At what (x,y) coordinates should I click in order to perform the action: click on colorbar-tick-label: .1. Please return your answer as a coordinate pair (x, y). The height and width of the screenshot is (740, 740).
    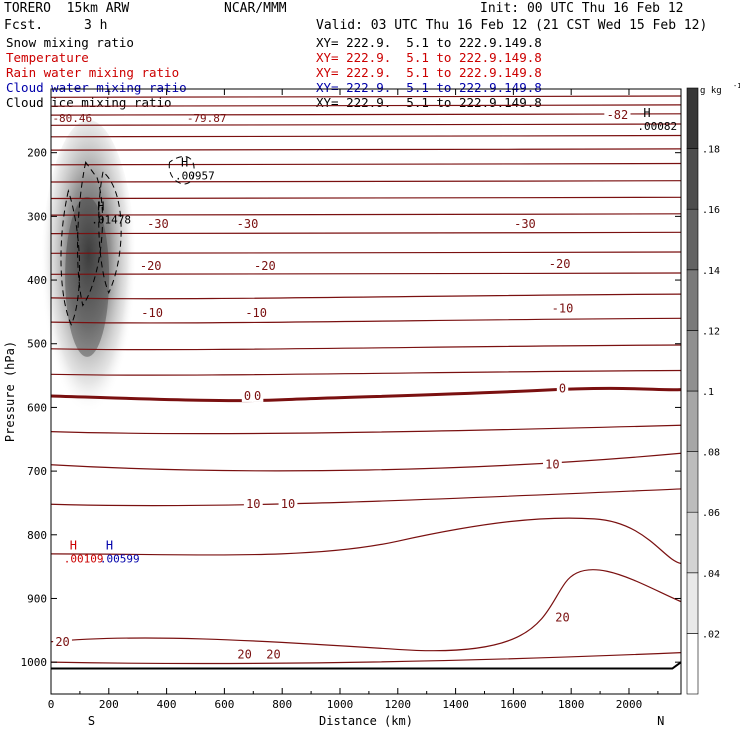
    Looking at the image, I should click on (708, 392).